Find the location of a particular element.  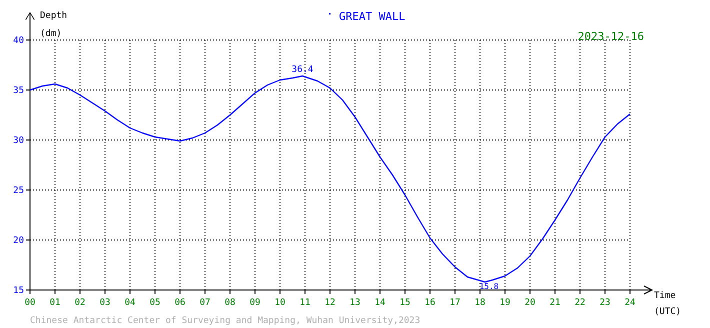

x-tick-label: 17 is located at coordinates (455, 303).